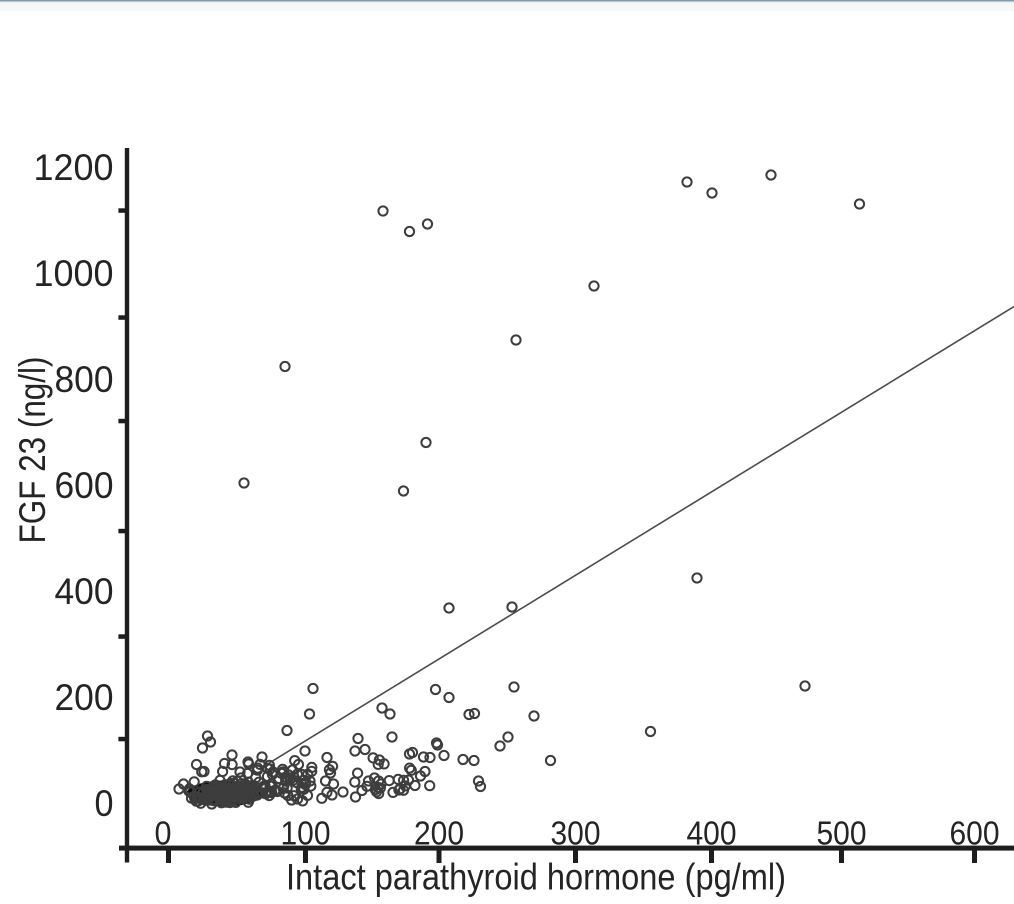 This screenshot has height=904, width=1014. Describe the element at coordinates (576, 834) in the screenshot. I see `svg-text: 300` at that location.